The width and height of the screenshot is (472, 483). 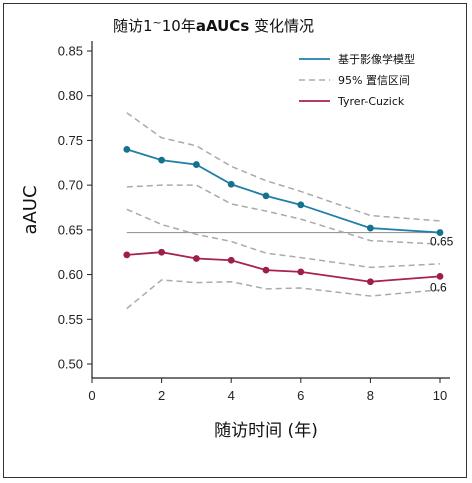 What do you see at coordinates (440, 395) in the screenshot?
I see `x-tick-label: 10` at bounding box center [440, 395].